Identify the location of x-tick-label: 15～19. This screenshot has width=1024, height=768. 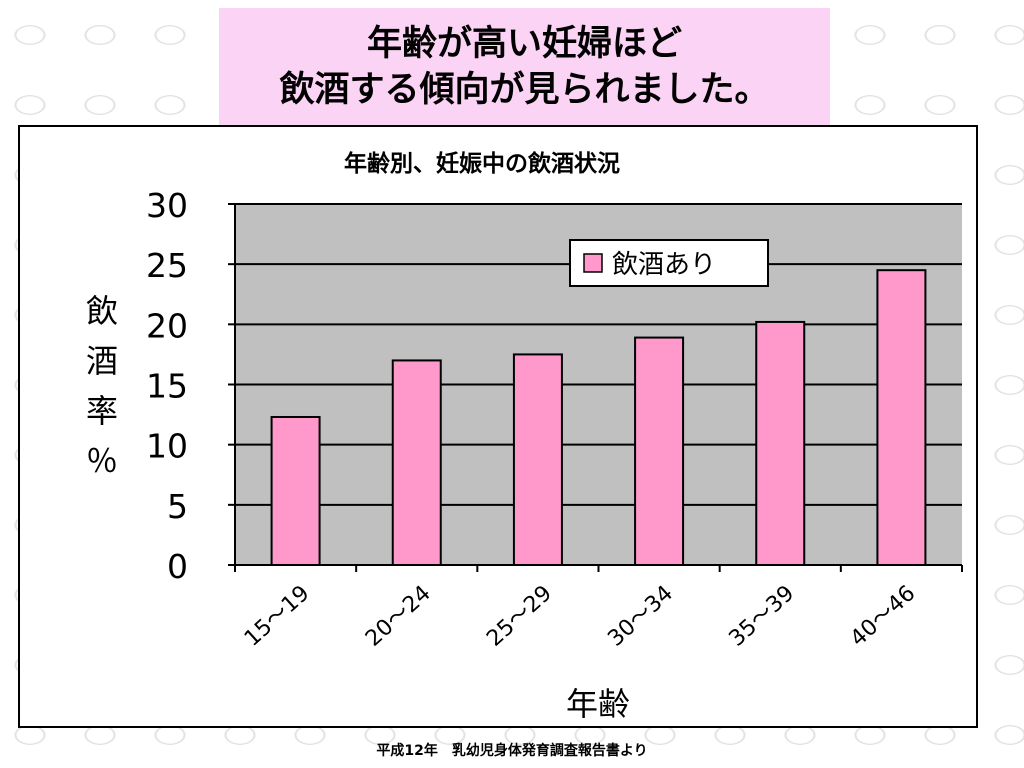
(277, 616).